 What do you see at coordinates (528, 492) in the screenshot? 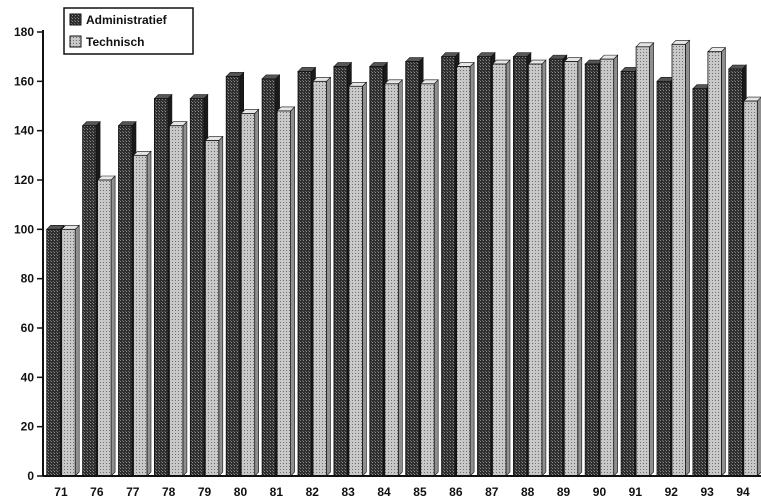
I see `x-tick-label-88: 88` at bounding box center [528, 492].